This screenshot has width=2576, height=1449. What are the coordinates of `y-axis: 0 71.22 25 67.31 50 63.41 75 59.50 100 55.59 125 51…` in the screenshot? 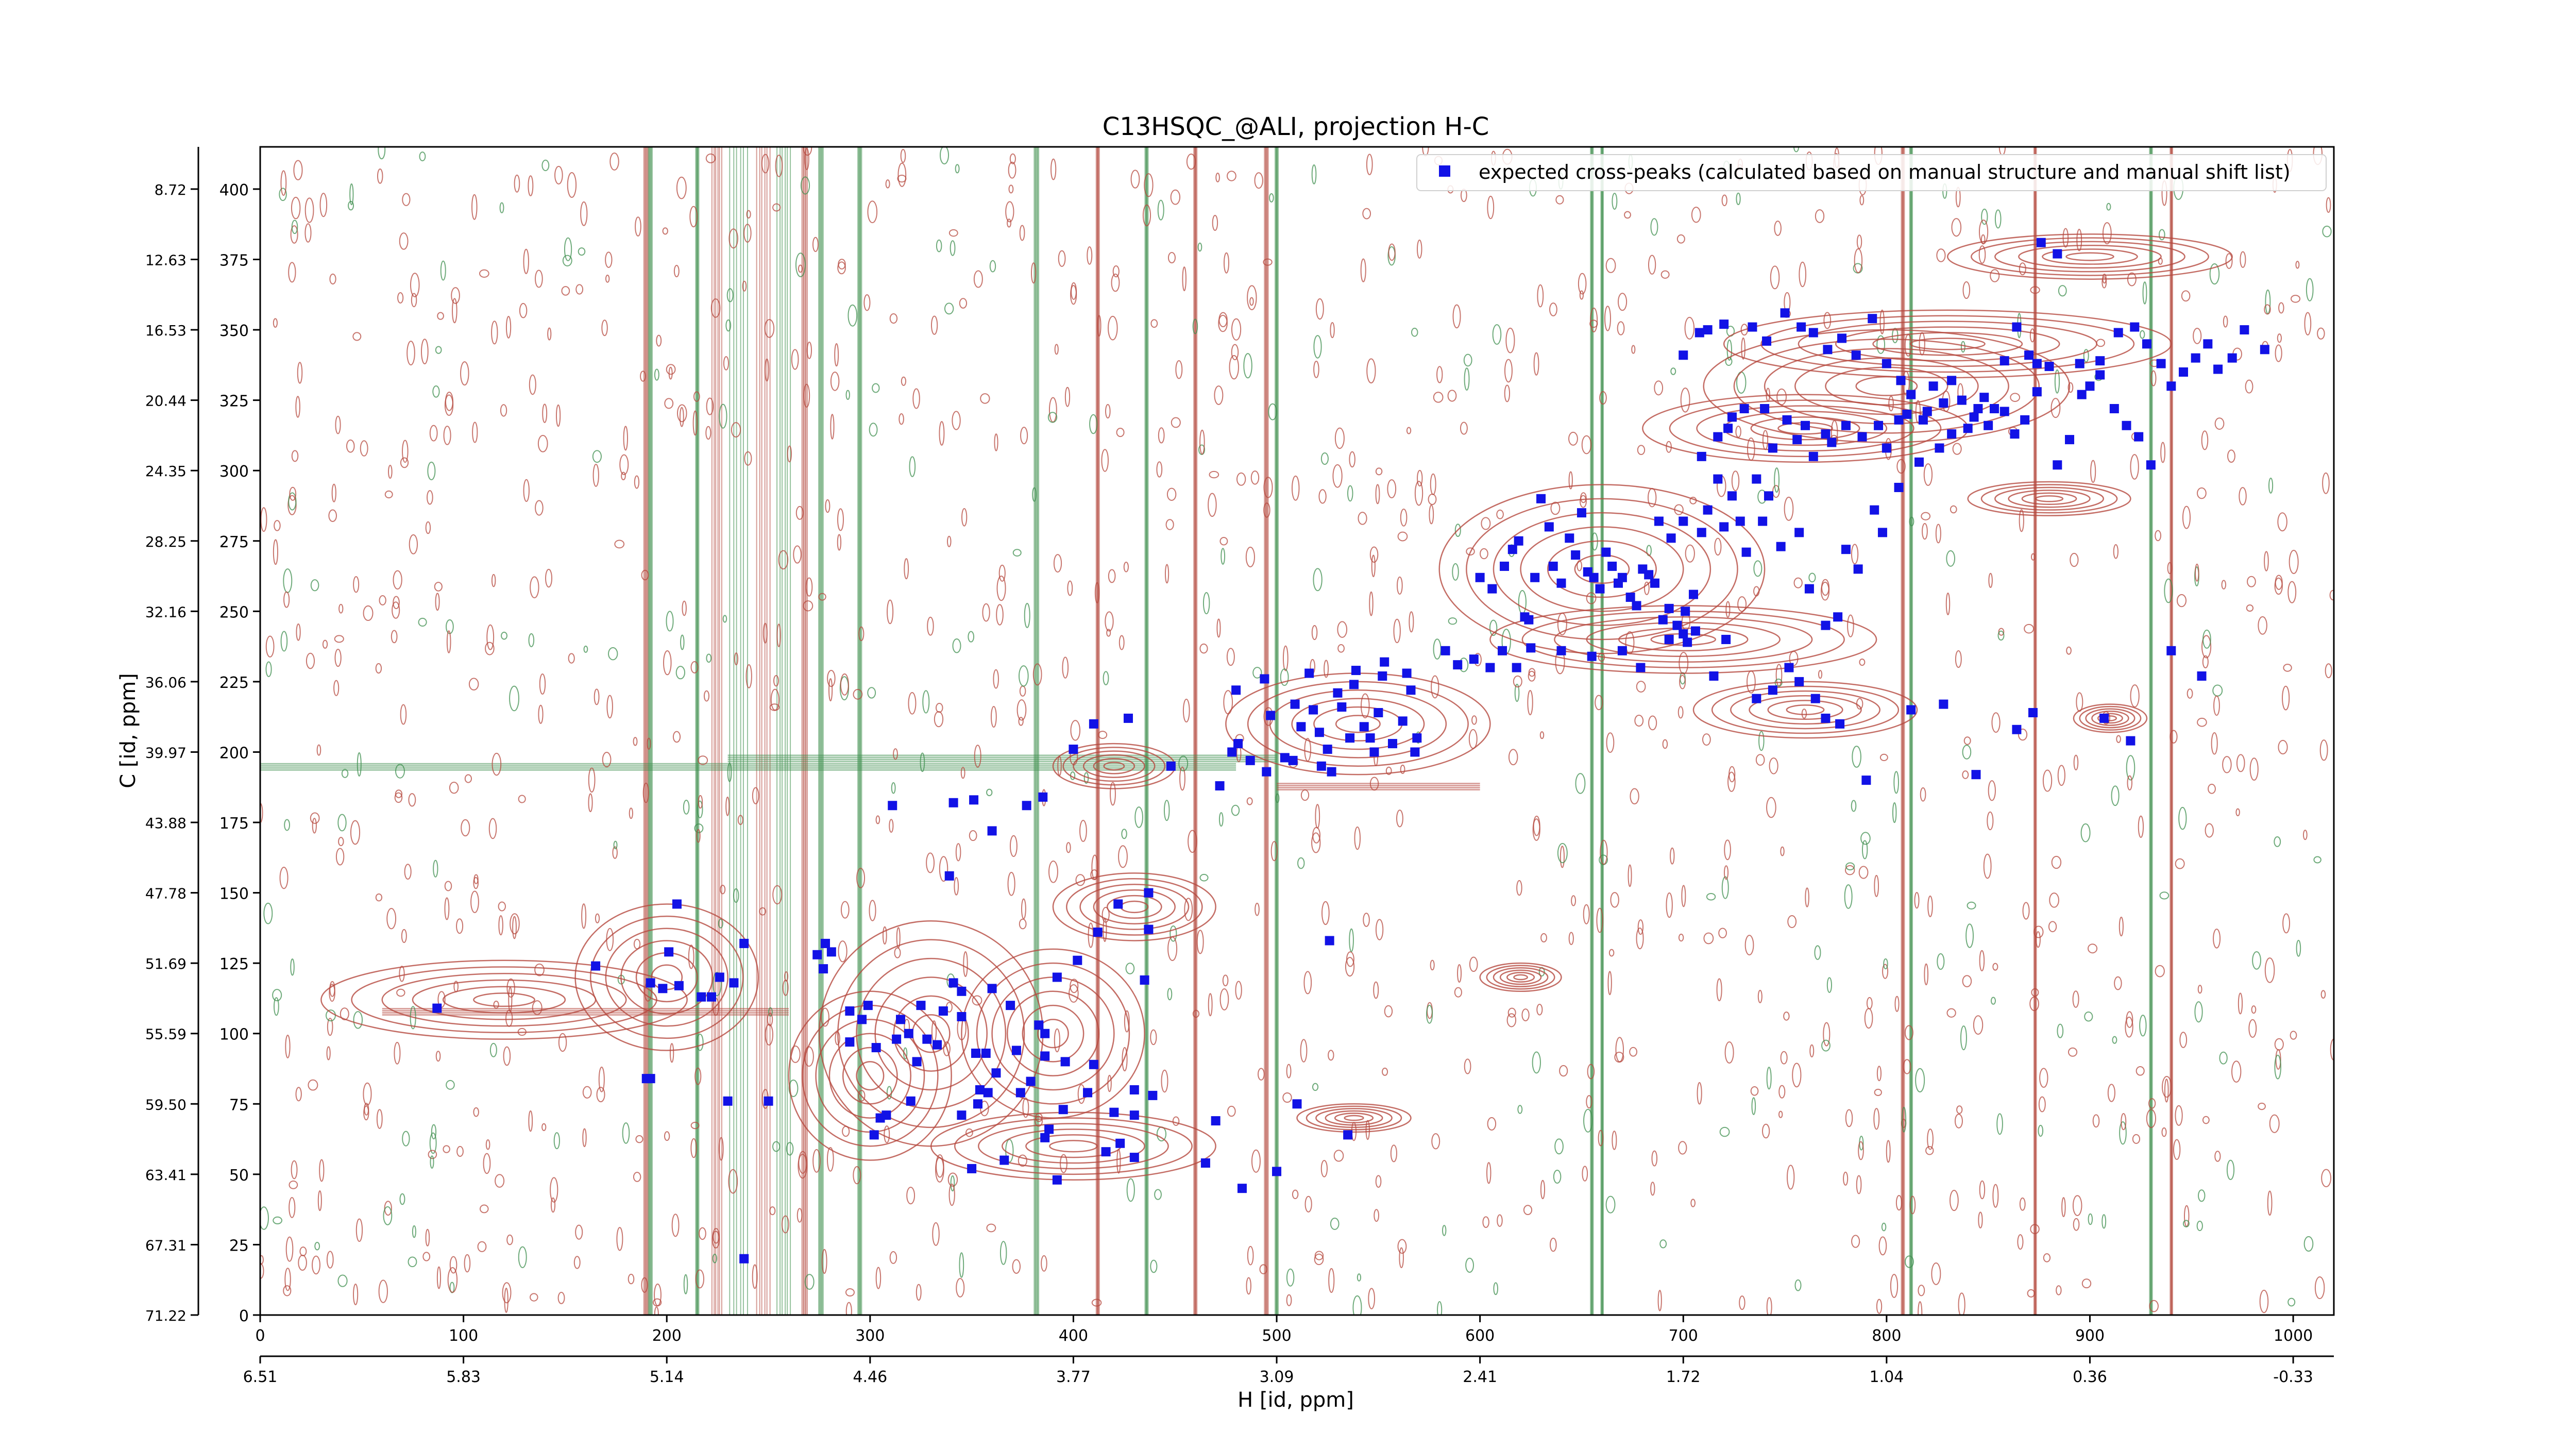 It's located at (202, 736).